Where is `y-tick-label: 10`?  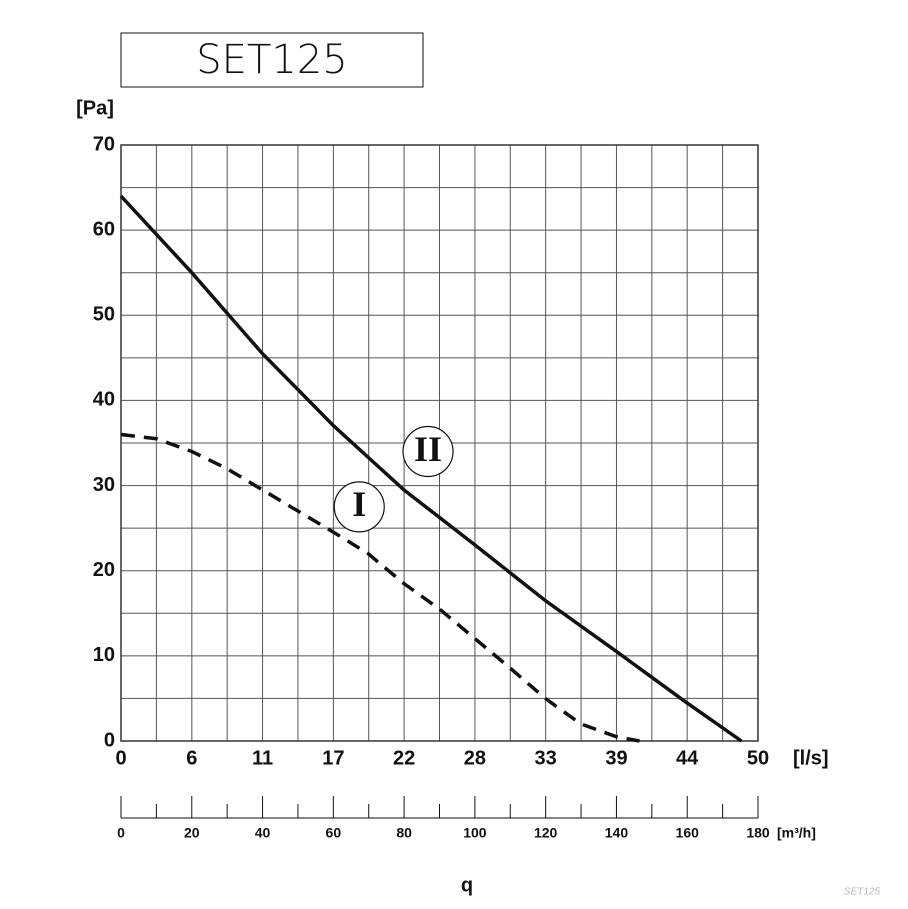
y-tick-label: 10 is located at coordinates (104, 655).